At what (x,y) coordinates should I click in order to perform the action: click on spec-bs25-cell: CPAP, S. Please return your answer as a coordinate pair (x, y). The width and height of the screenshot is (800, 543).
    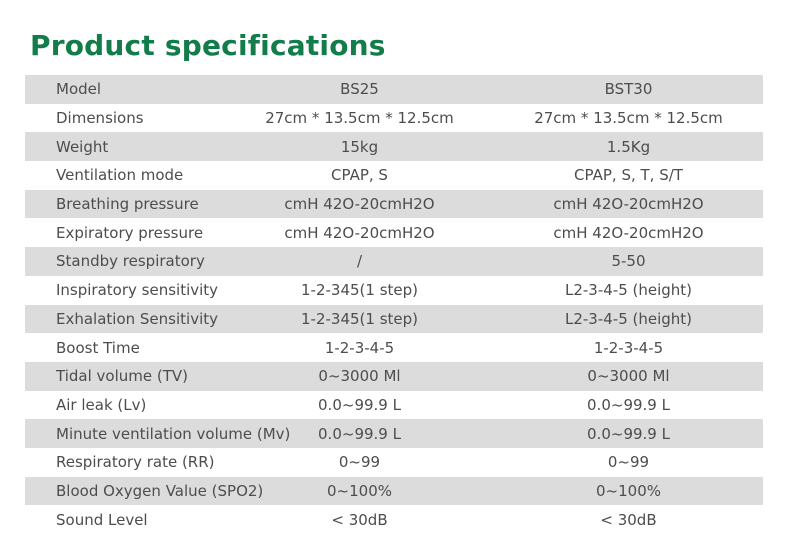
    Looking at the image, I should click on (359, 175).